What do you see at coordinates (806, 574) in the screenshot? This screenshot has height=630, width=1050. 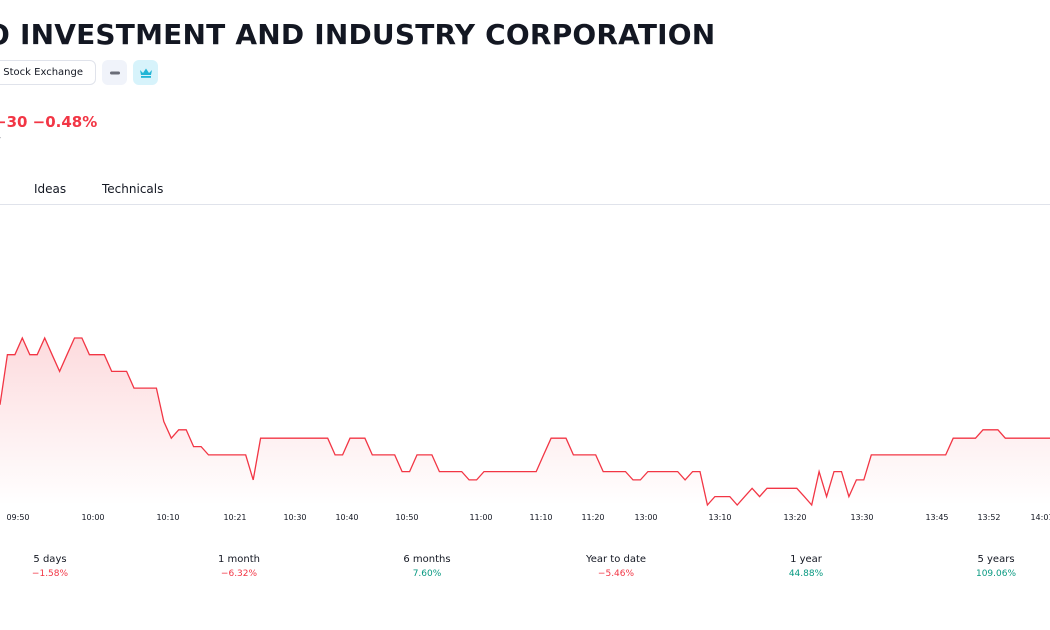 I see `period-value: 44.88%` at bounding box center [806, 574].